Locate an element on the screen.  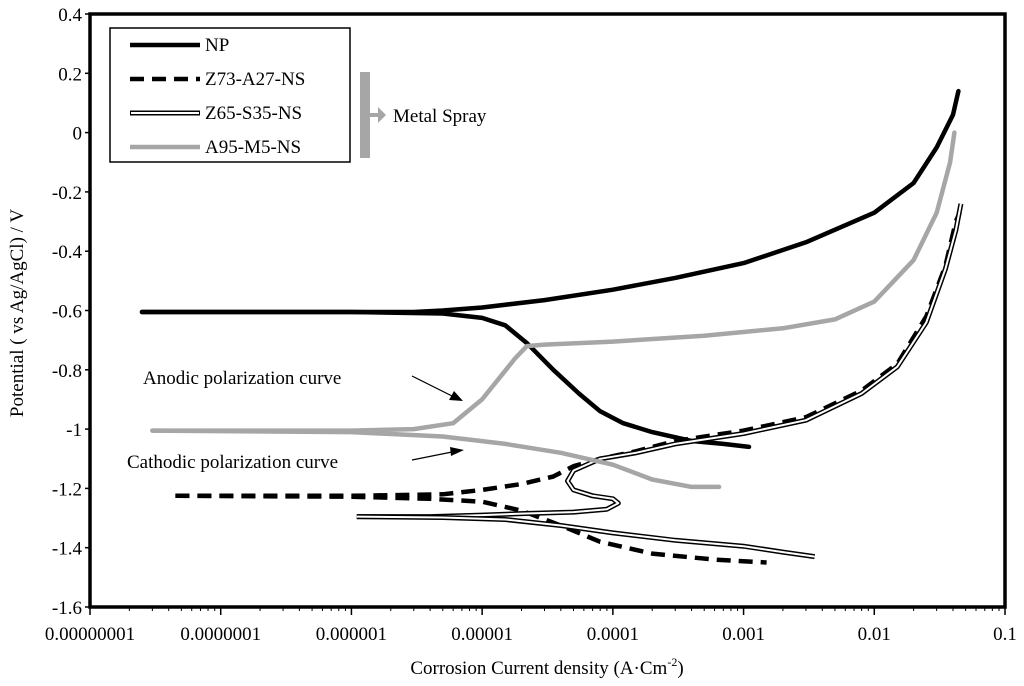
y-axis-ticks: 0.4 0.2 0 -0.2 -0.4 -0.6 -0.8 -1 -1.2 -1.4 -1.6 is located at coordinates (71, 312).